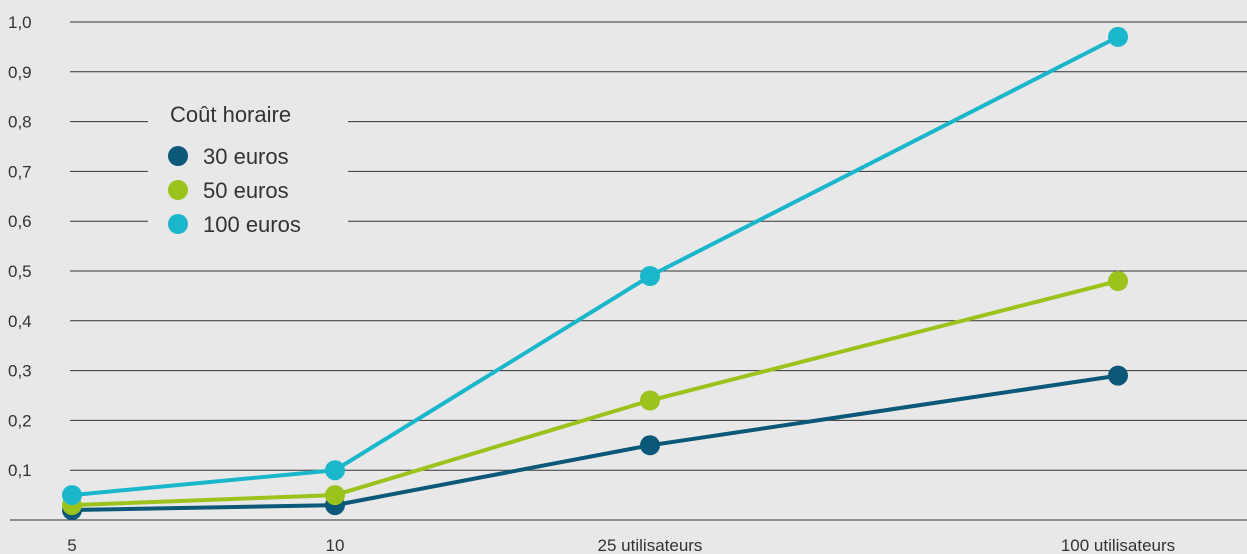  Describe the element at coordinates (20, 246) in the screenshot. I see `y-axis-tick-labels: 1,0 0,9 0,8 0,7 0,6 0,5 0,4 0,3 0,2 0,1` at that location.